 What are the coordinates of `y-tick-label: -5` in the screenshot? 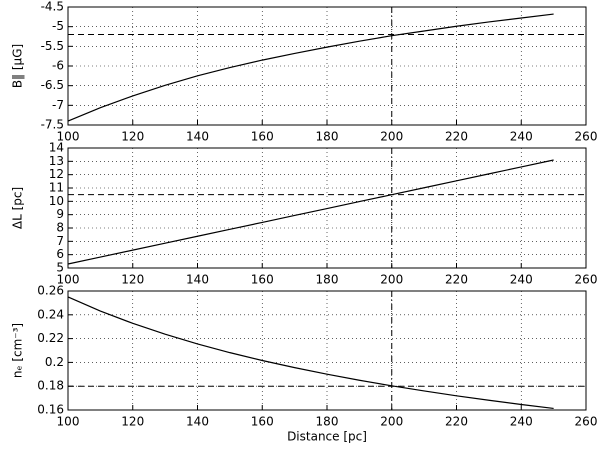 It's located at (58, 26).